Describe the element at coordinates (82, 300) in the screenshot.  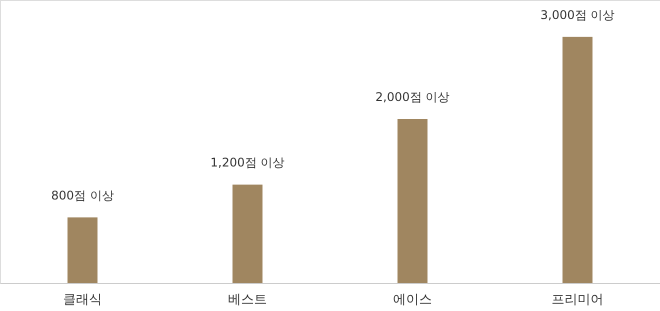
I see `x-tick-label: 클래식` at that location.